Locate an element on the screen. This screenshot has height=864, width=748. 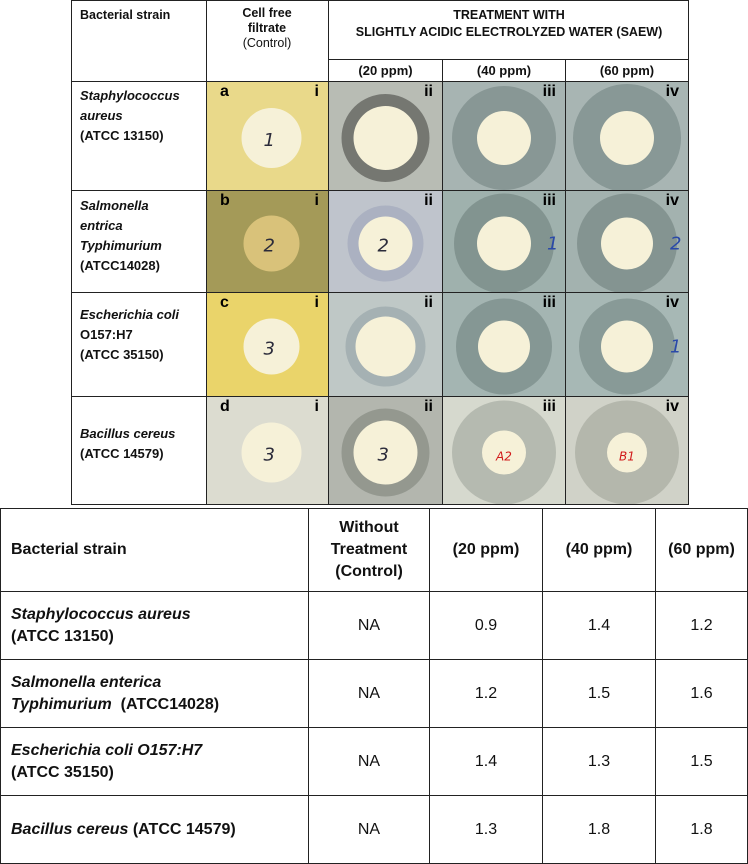
figure-strain-label: Bacillus cereus (ATCC 14579) is located at coordinates (128, 443).